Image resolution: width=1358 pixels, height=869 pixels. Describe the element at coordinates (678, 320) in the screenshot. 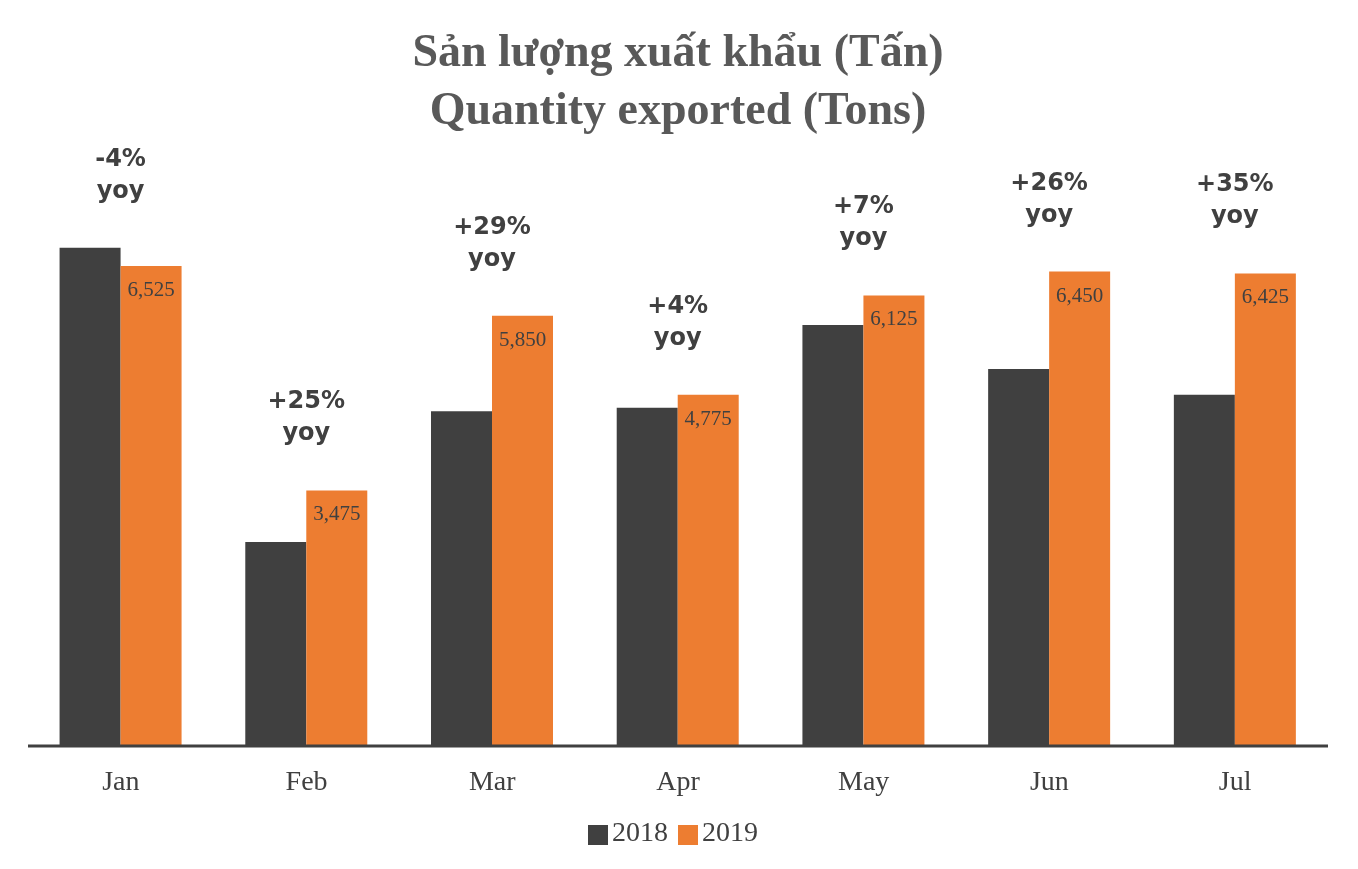

I see `annotation: +4% yoy` at that location.